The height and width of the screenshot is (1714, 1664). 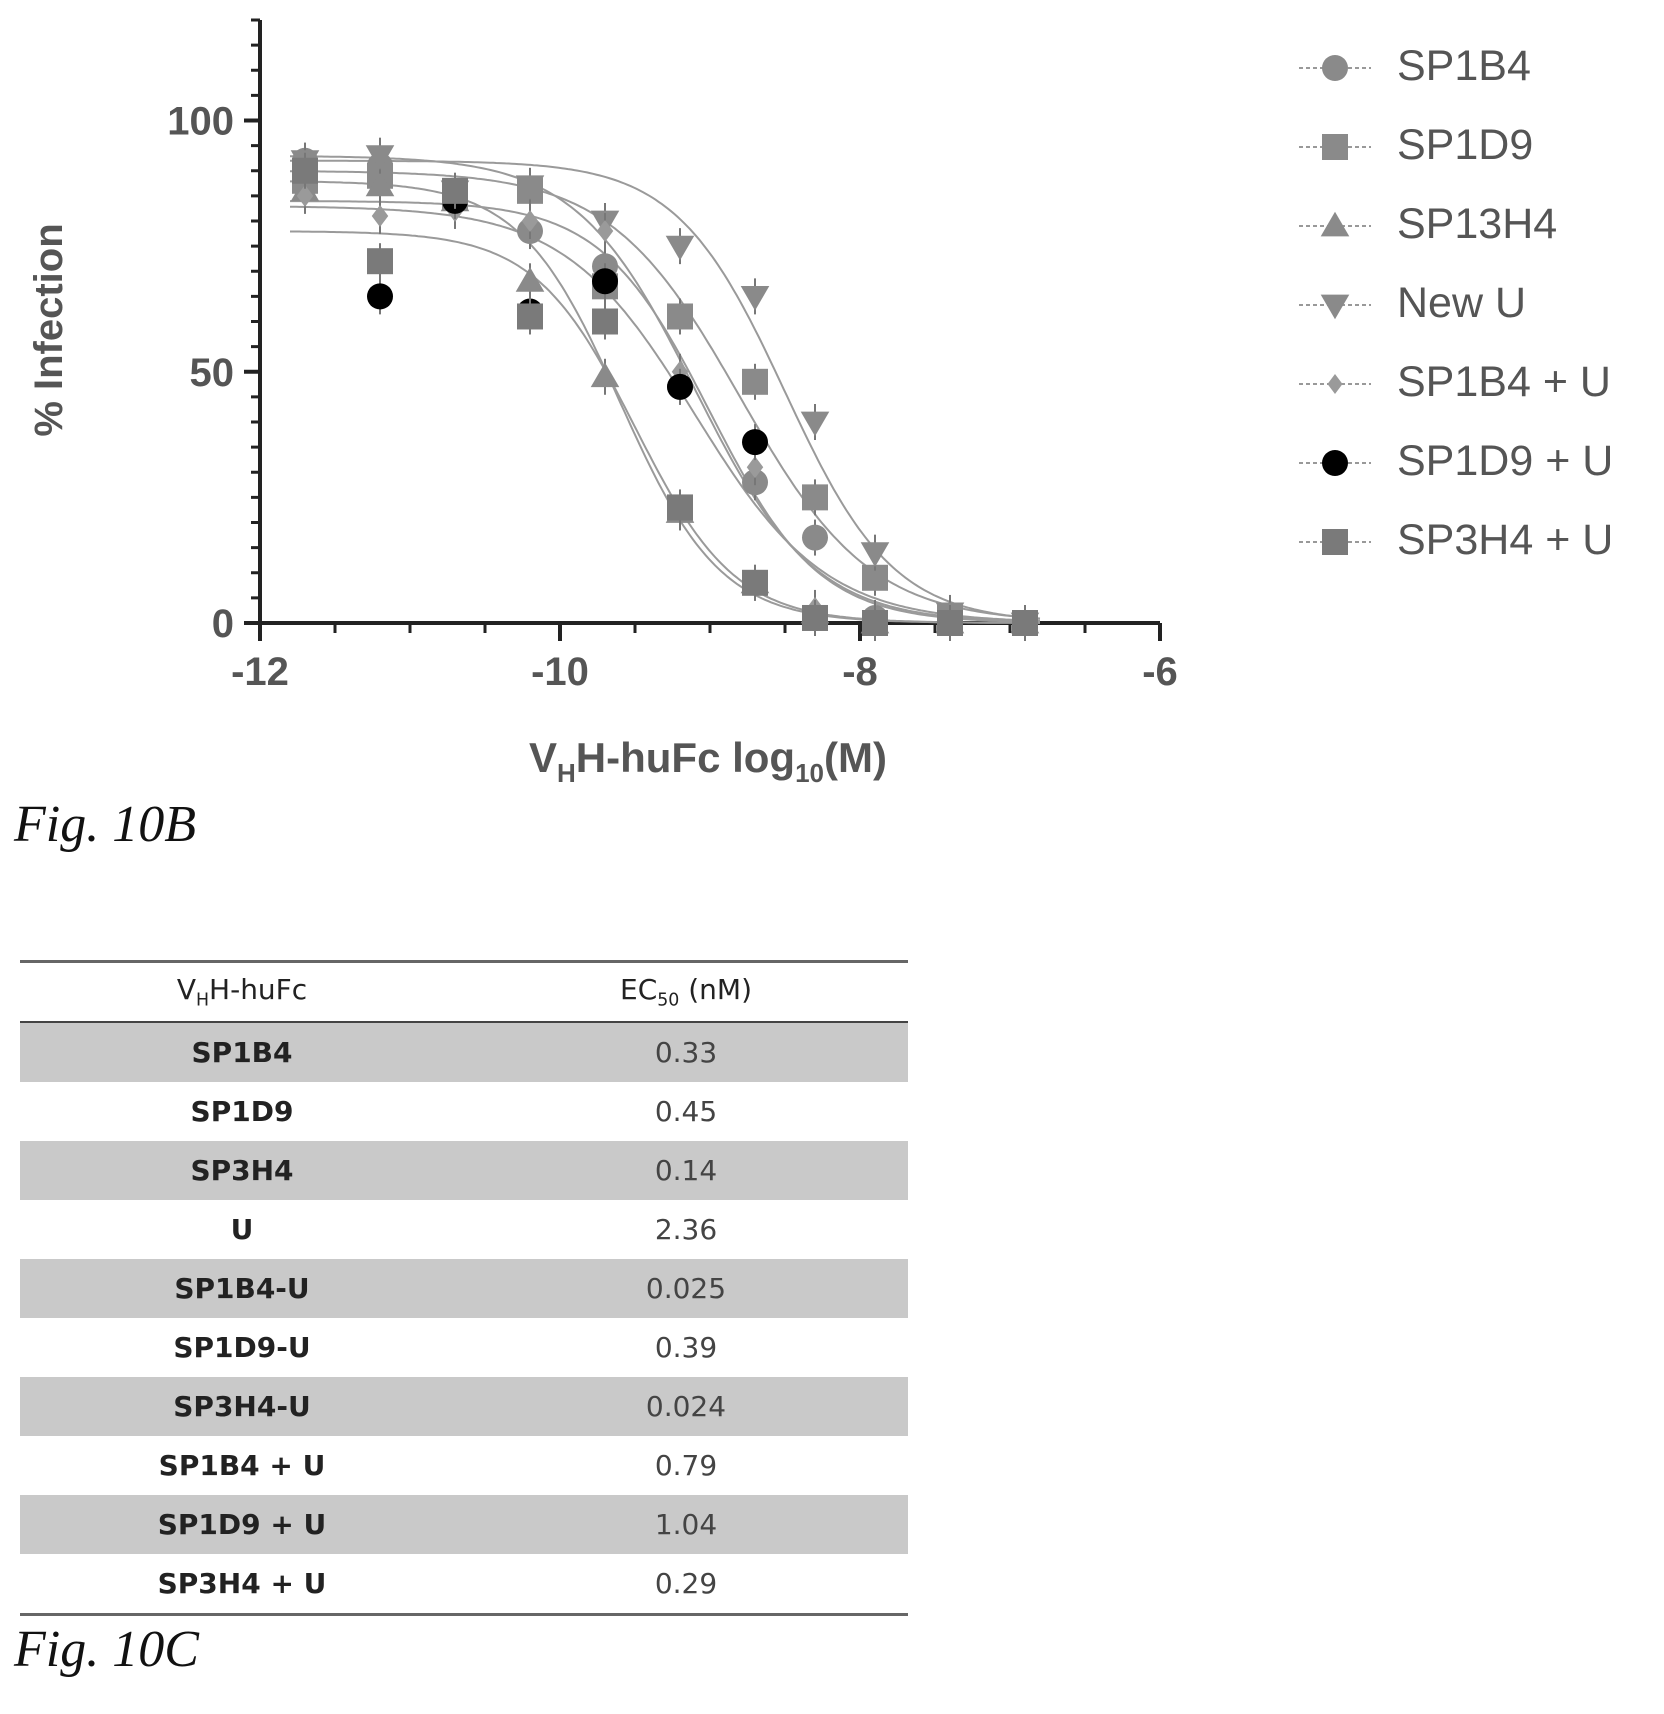 What do you see at coordinates (242, 1524) in the screenshot?
I see `table-cell-antibody: SP1D9 + U` at bounding box center [242, 1524].